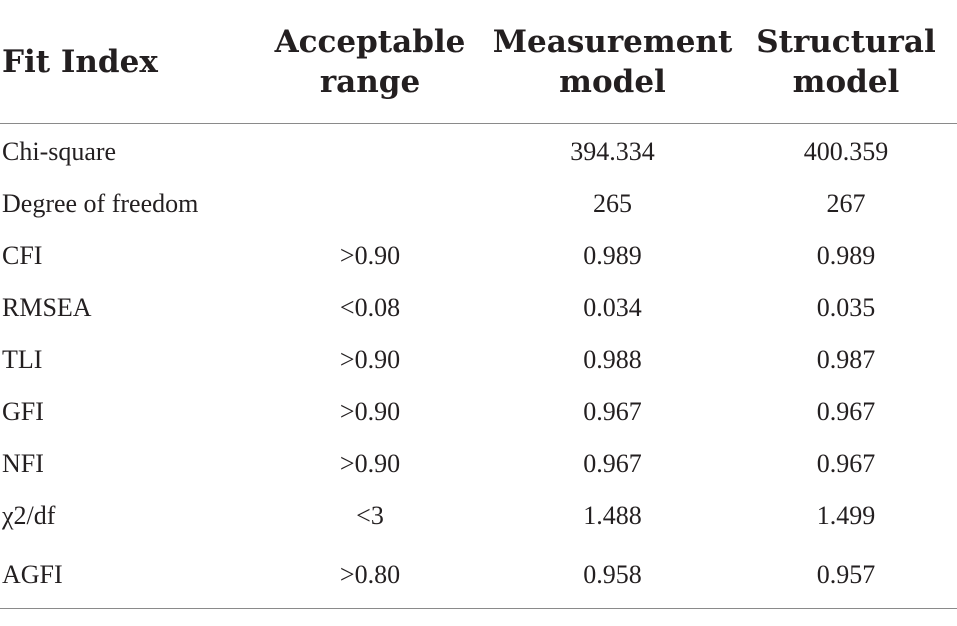 The height and width of the screenshot is (626, 957). I want to click on table-row: NFI >0.90 0.967 0.967, so click(478, 464).